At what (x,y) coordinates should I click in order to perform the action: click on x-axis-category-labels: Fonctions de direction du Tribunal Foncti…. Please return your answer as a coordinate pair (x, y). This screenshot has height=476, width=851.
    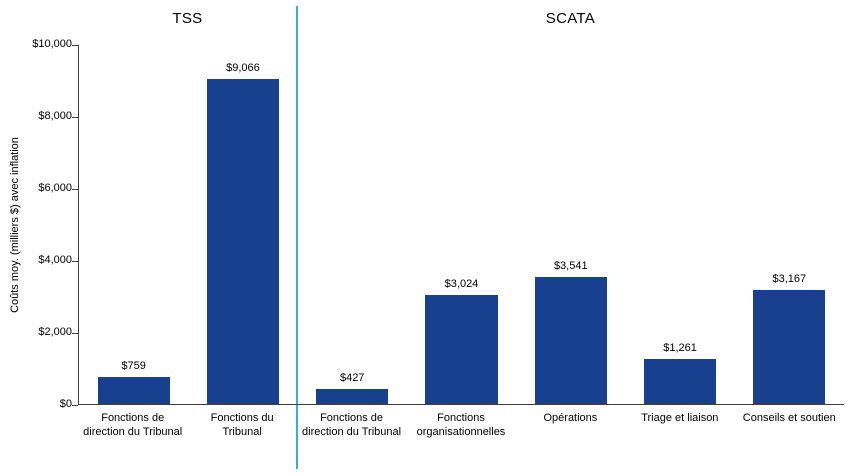
    Looking at the image, I should click on (461, 425).